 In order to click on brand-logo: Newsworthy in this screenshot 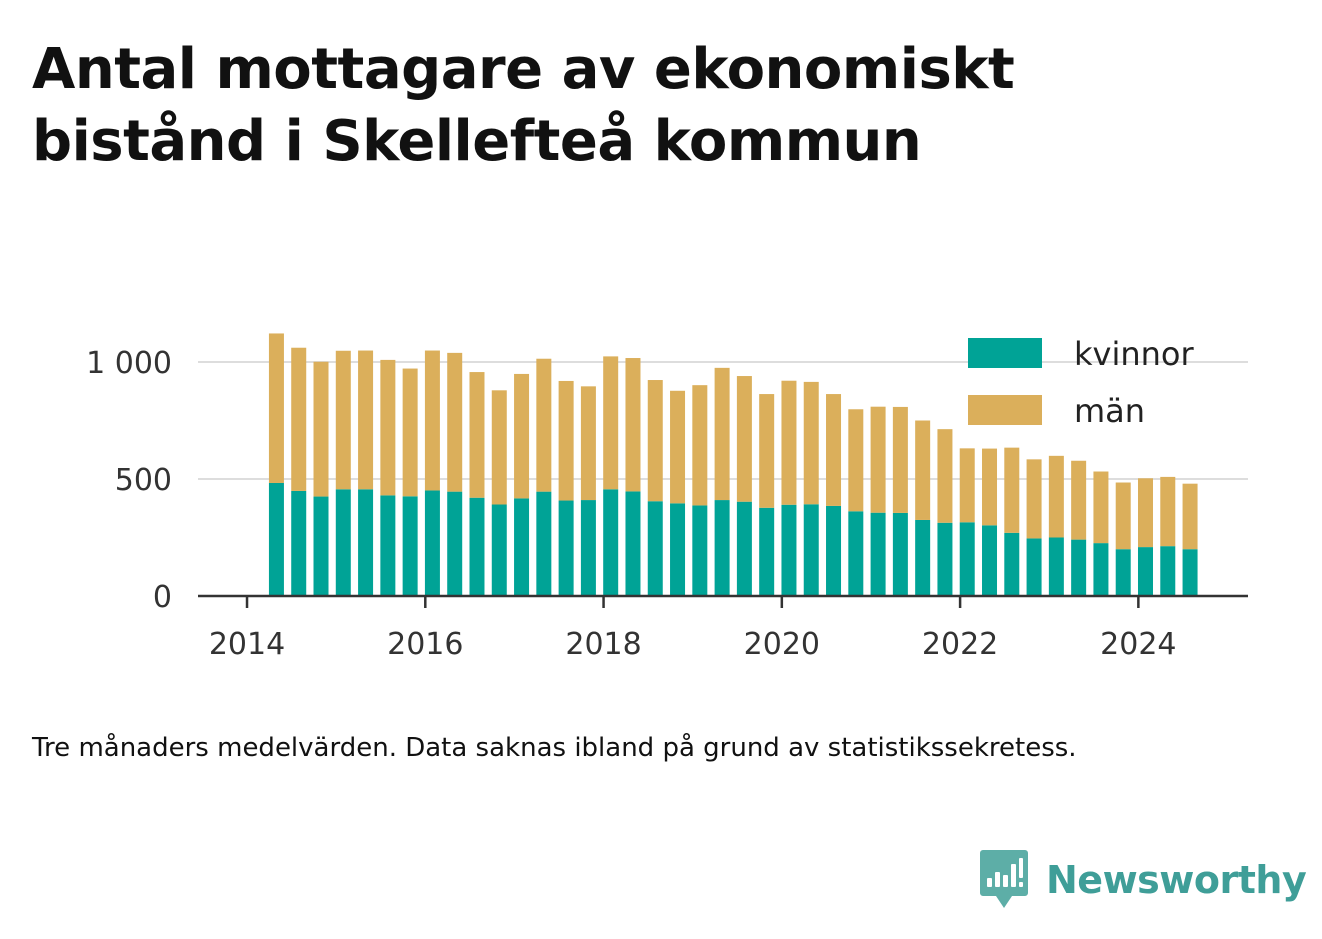, I will do `click(1143, 880)`.